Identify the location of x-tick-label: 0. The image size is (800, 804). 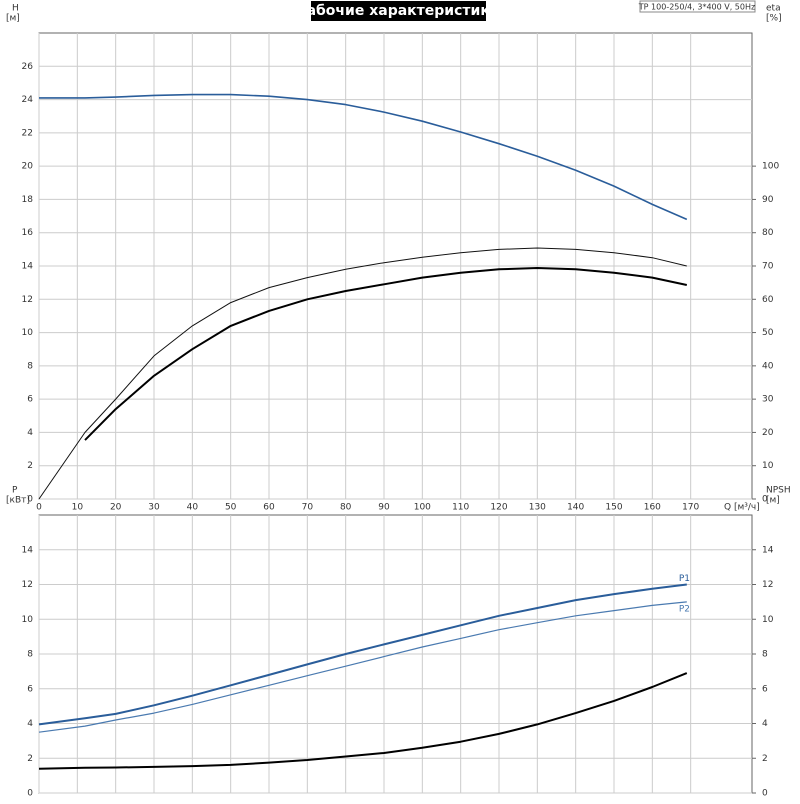
(39, 508).